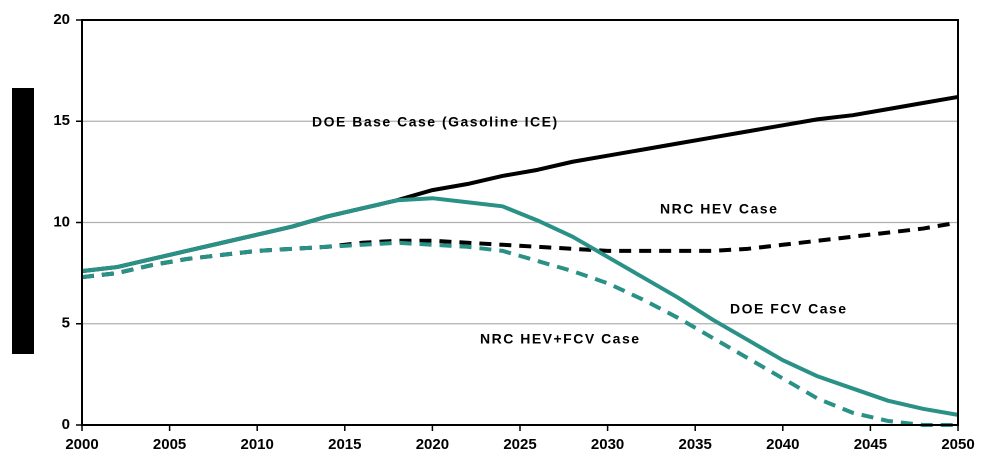 The width and height of the screenshot is (984, 473). What do you see at coordinates (23, 221) in the screenshot?
I see `y-axis-label-block` at bounding box center [23, 221].